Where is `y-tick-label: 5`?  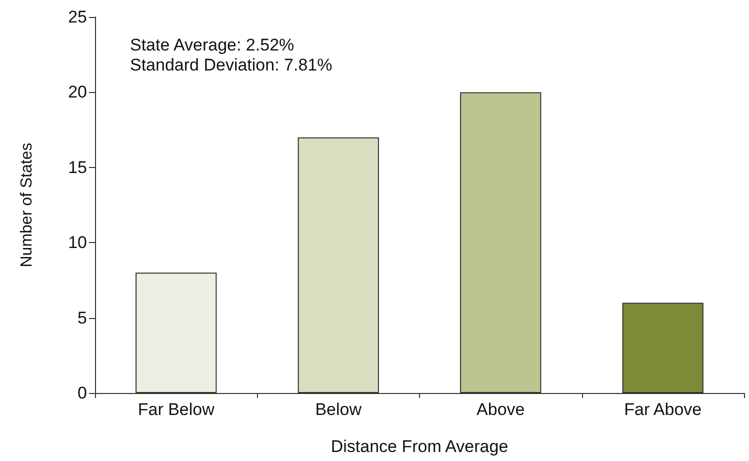 y-tick-label: 5 is located at coordinates (82, 318).